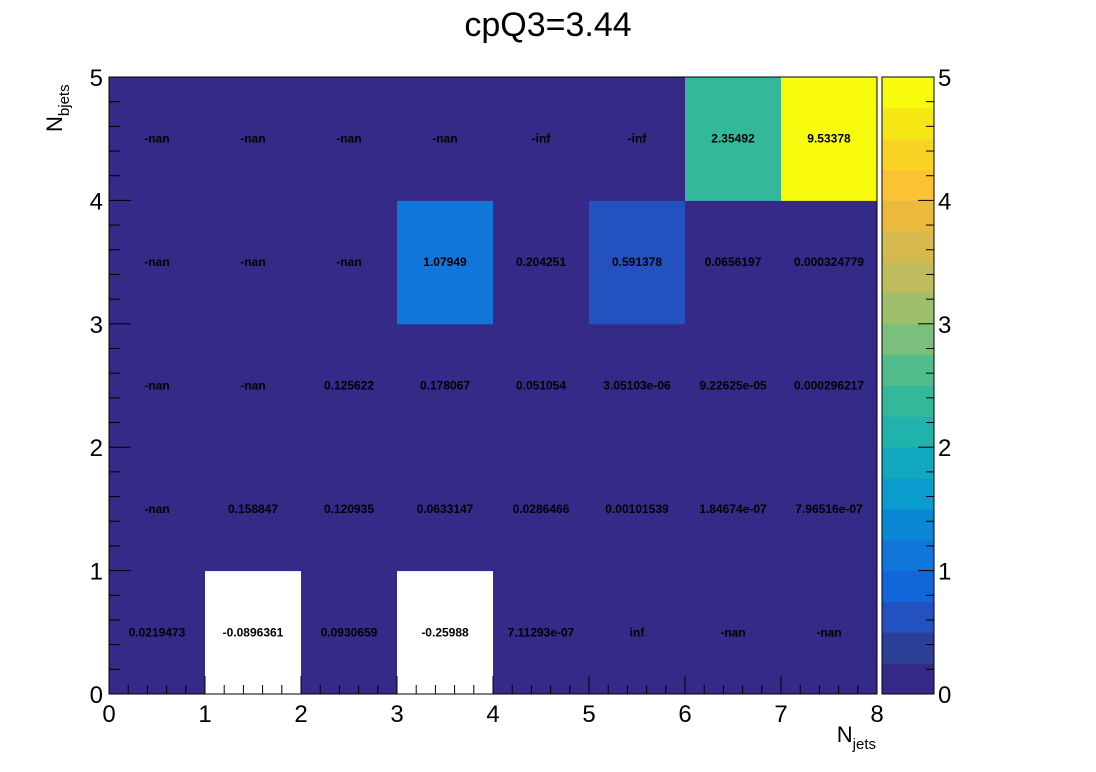 The width and height of the screenshot is (1096, 772). What do you see at coordinates (944, 572) in the screenshot?
I see `z-tick-label: 1` at bounding box center [944, 572].